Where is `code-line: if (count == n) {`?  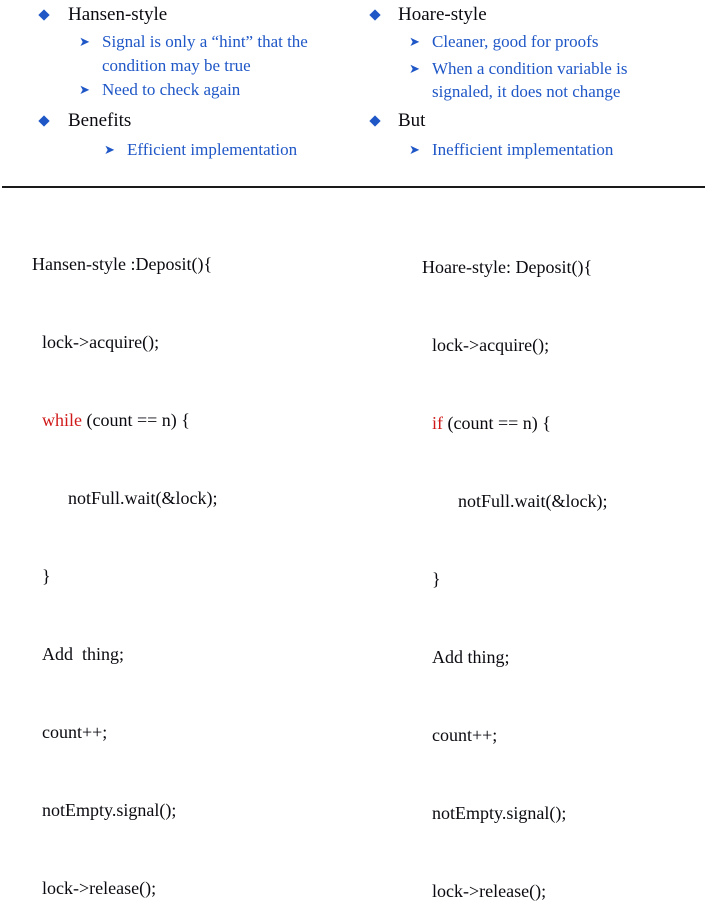 code-line: if (count == n) { is located at coordinates (514, 423).